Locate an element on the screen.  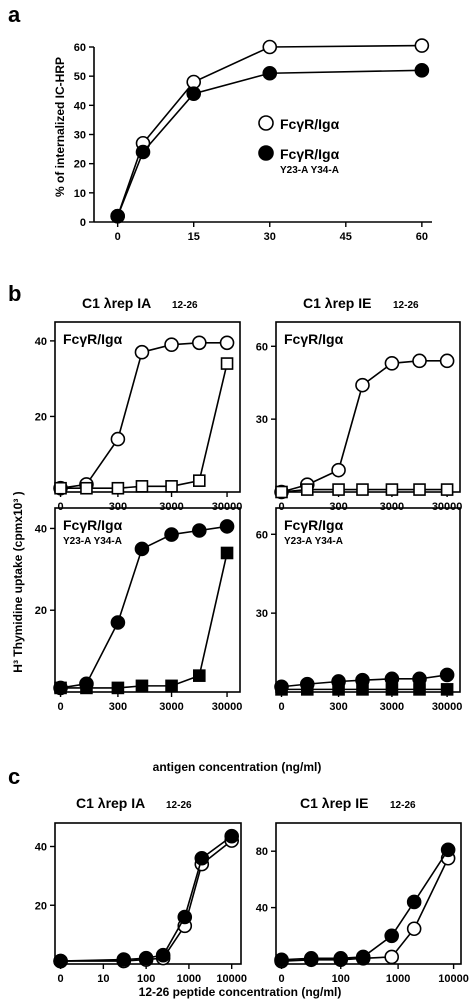
chart-c1-point is located at coordinates (124, 959).